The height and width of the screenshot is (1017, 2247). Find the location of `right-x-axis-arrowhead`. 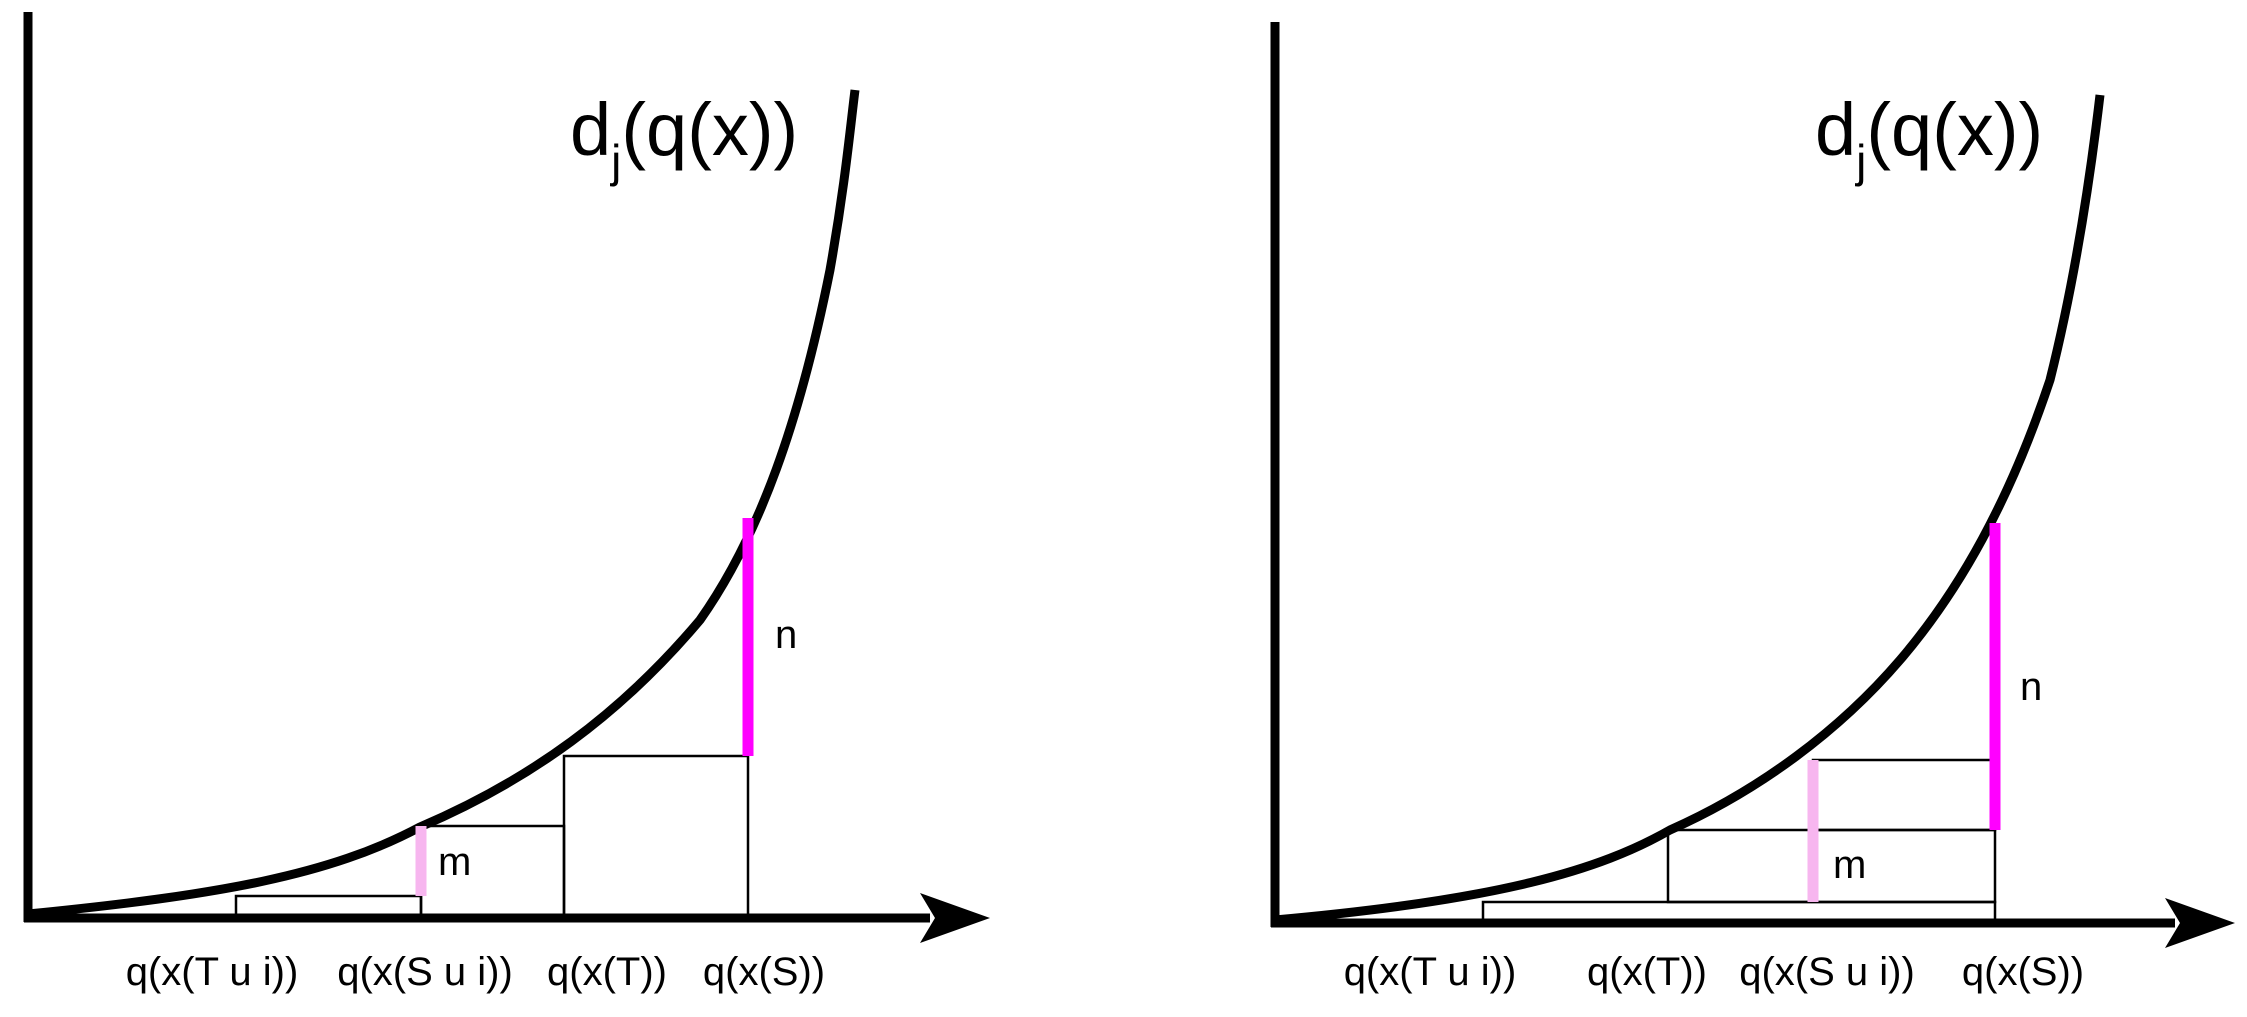

right-x-axis-arrowhead is located at coordinates (2200, 923).